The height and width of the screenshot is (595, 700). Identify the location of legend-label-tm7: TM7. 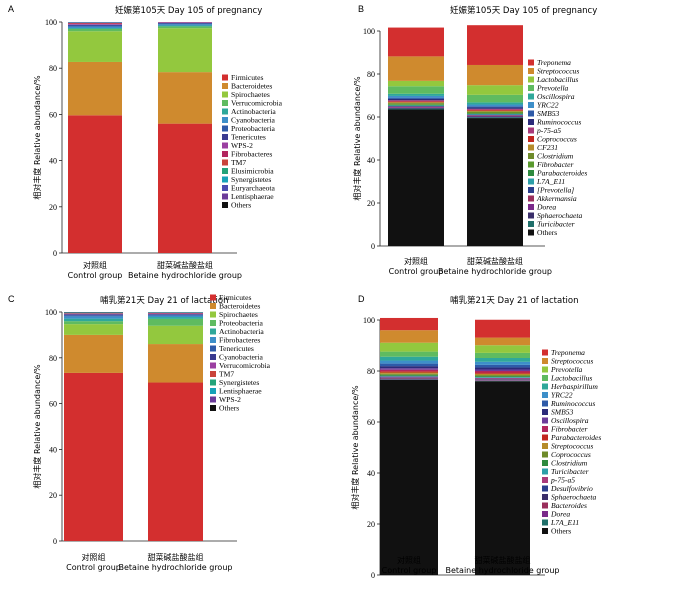
(238, 162).